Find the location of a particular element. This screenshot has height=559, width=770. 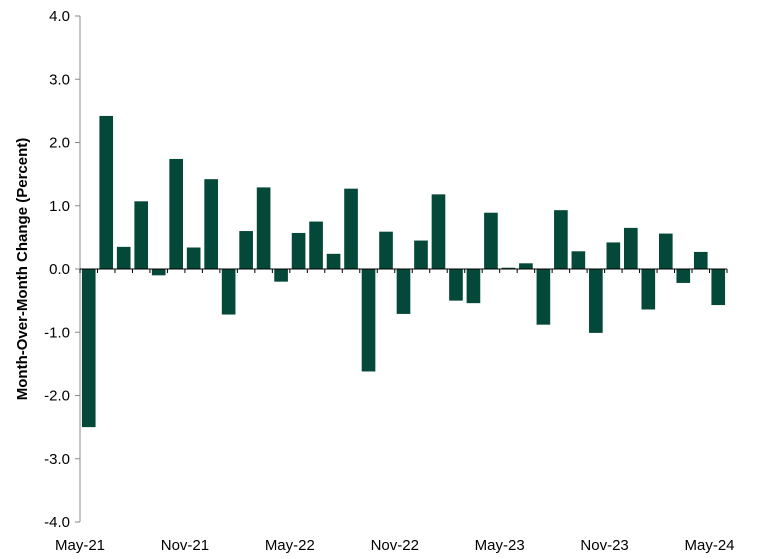

y-tick-label: 0.0 is located at coordinates (59, 269).